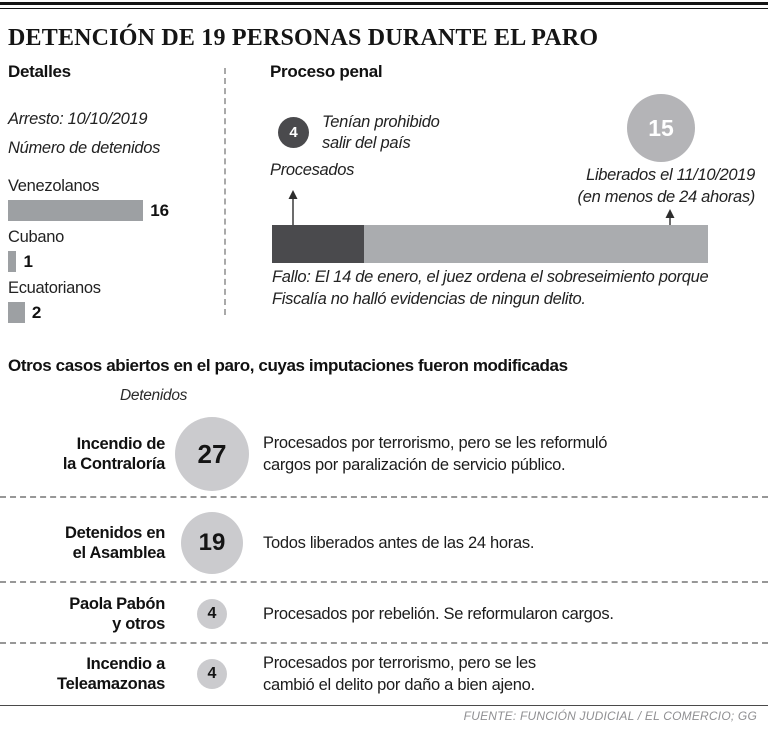 This screenshot has height=730, width=768. I want to click on liberados-label-line1: Liberados el 11/10/2019, so click(670, 175).